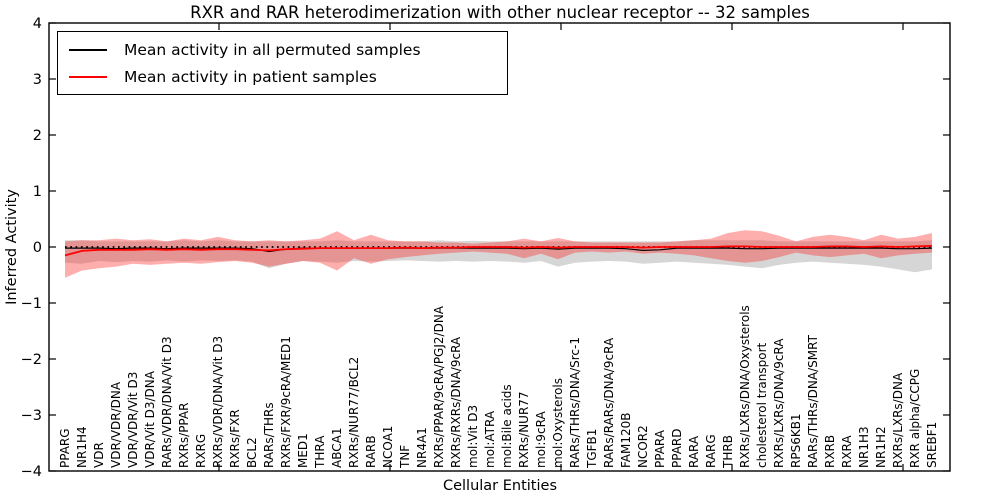 The height and width of the screenshot is (500, 1000). I want to click on x-category-label: NR1H2, so click(881, 447).